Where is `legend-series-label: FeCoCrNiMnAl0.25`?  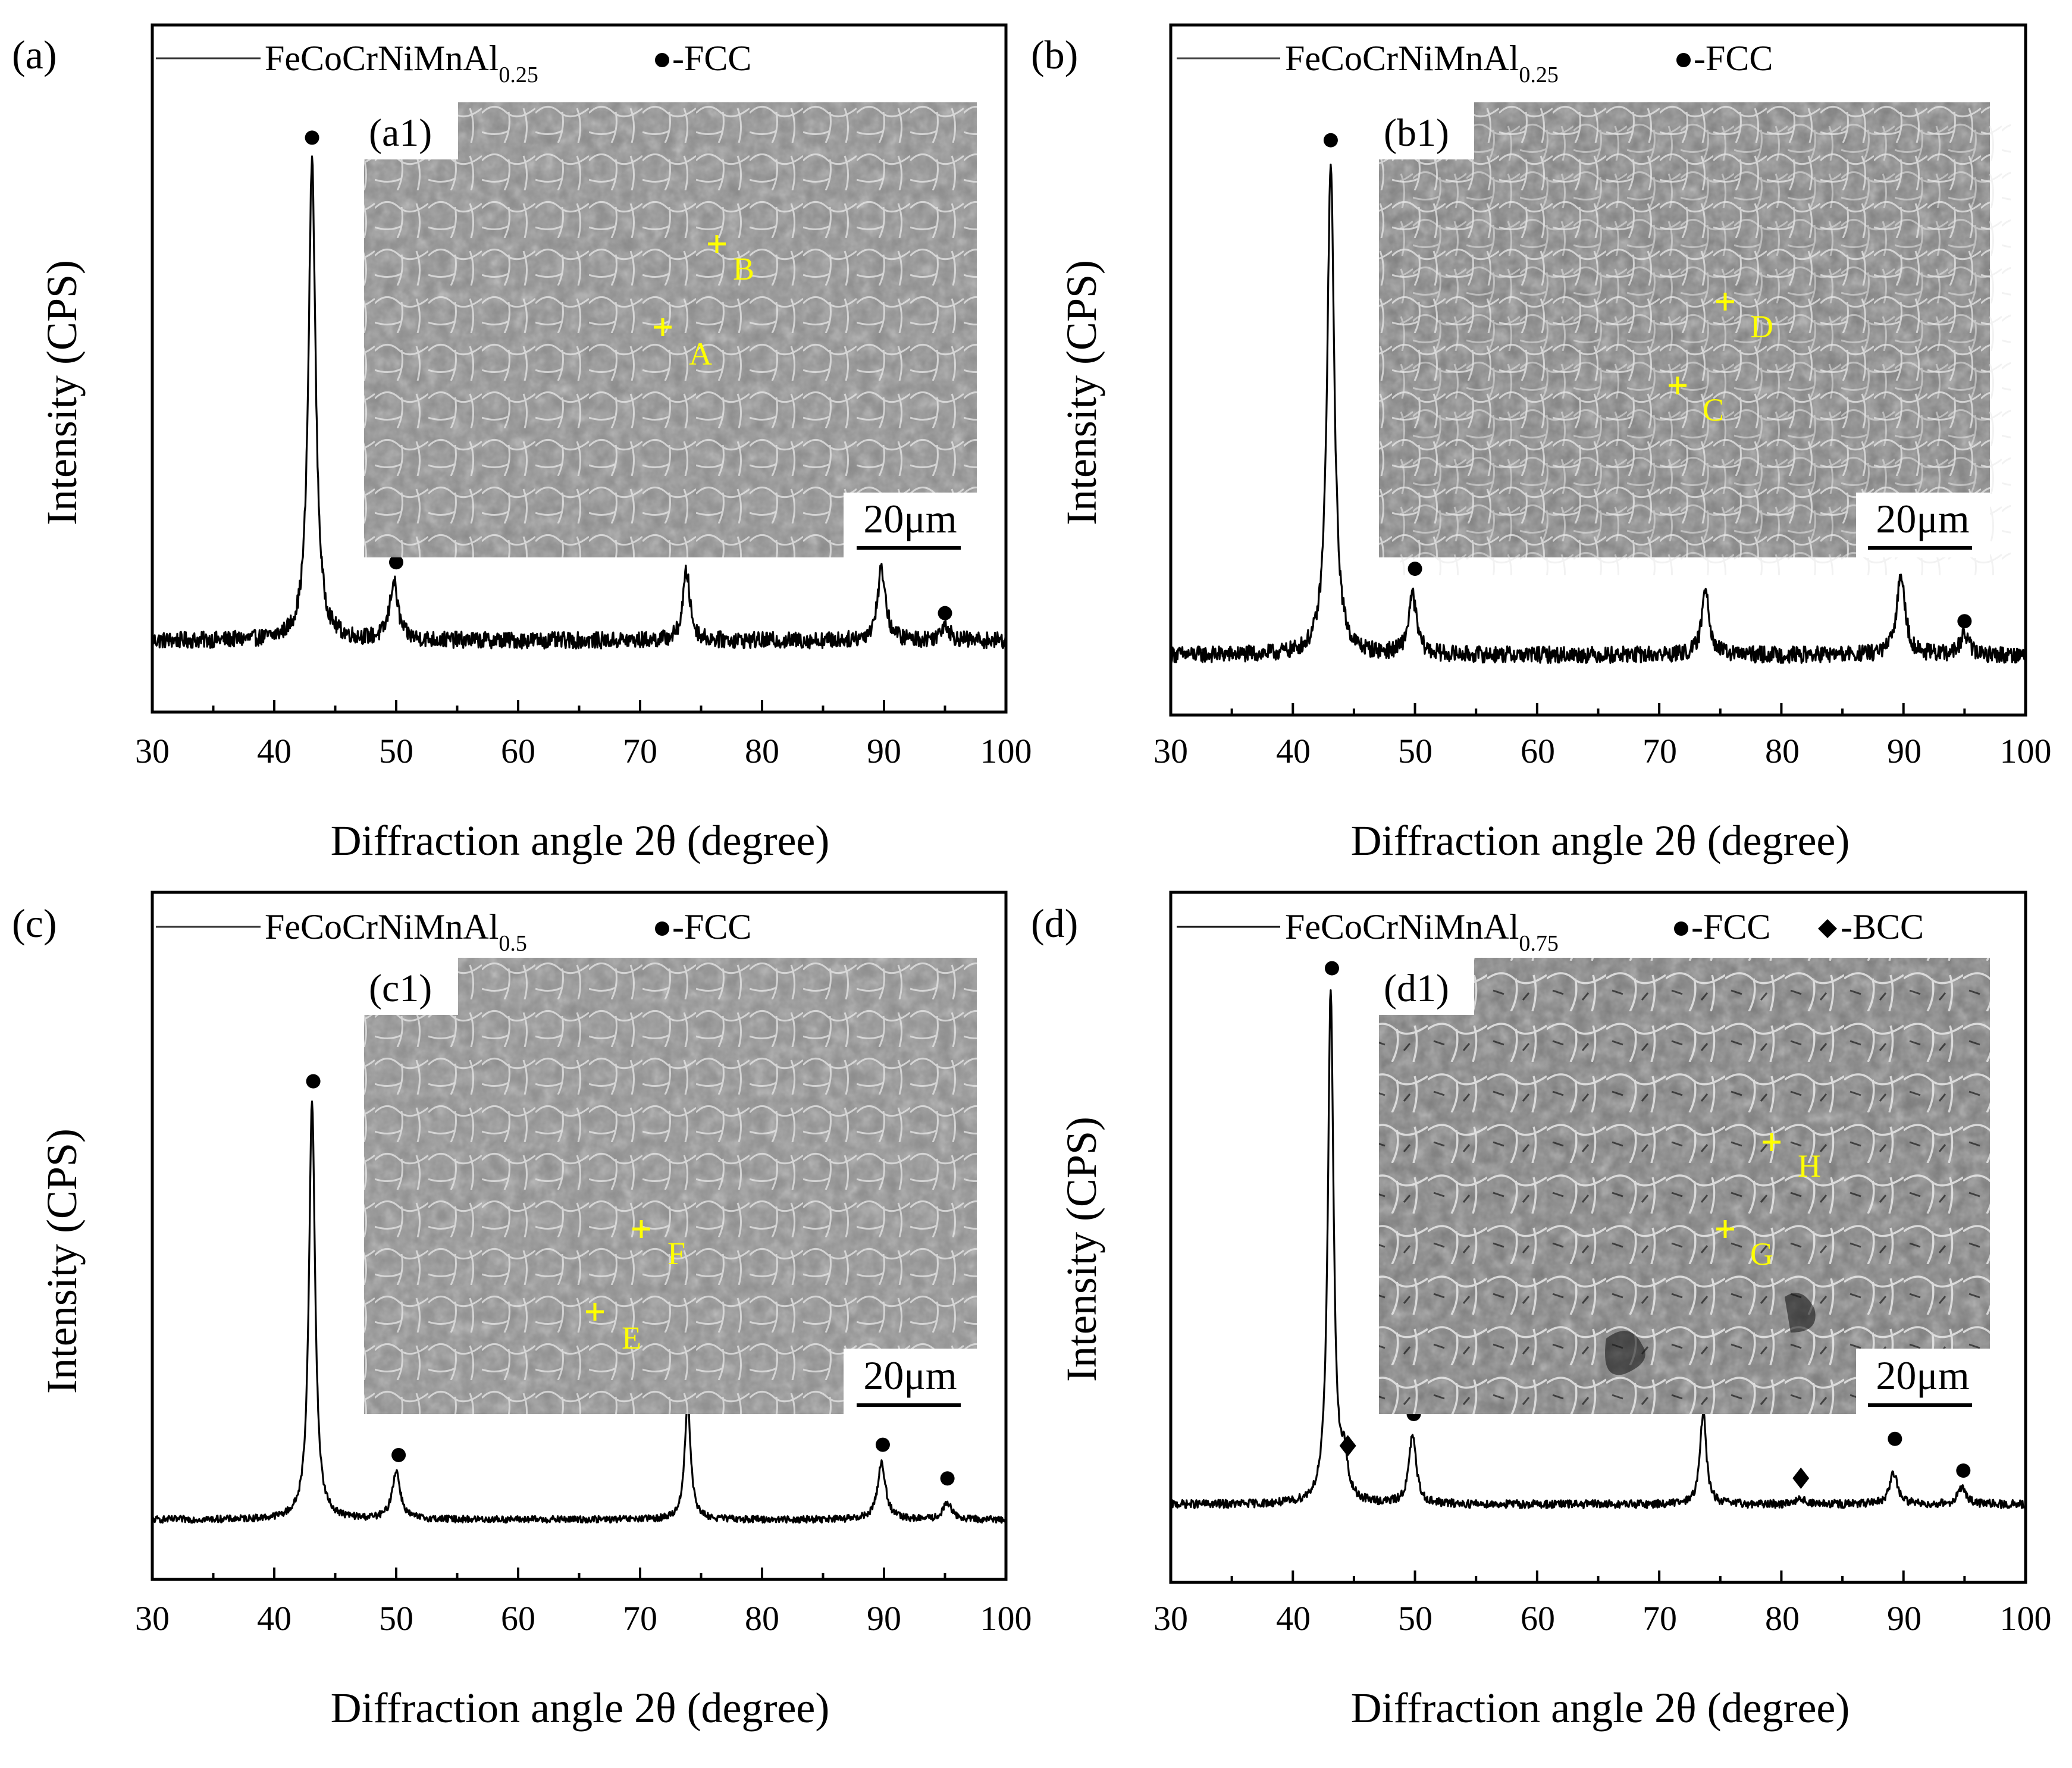
legend-series-label: FeCoCrNiMnAl0.25 is located at coordinates (401, 63).